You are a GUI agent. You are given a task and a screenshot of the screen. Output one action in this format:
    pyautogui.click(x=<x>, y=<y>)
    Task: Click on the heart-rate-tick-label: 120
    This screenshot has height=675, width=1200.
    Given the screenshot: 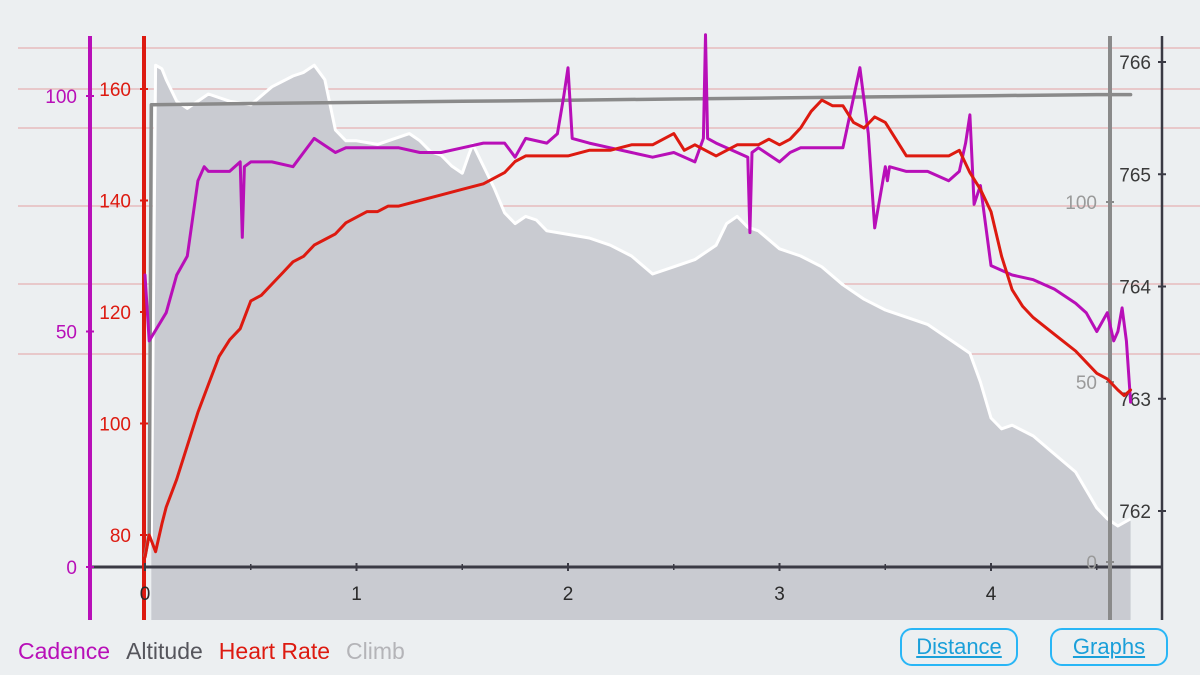 What is the action you would take?
    pyautogui.click(x=115, y=313)
    